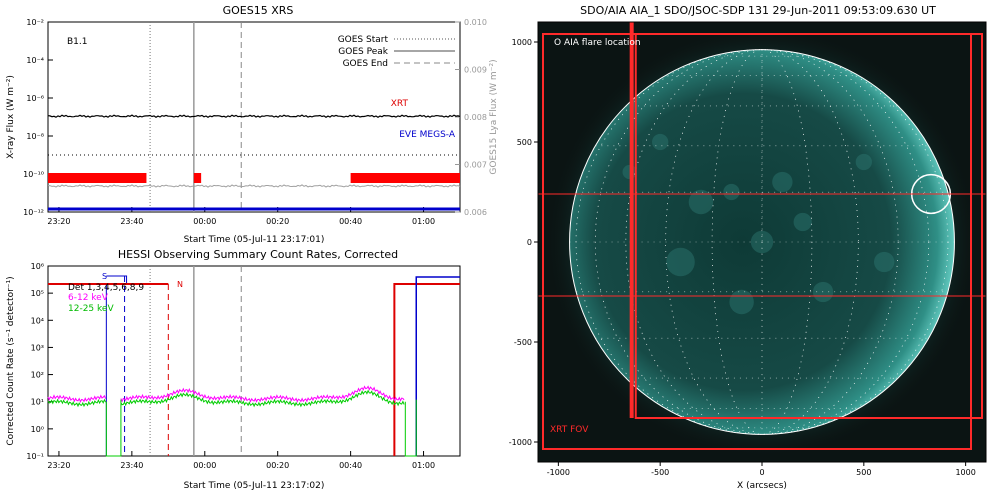  I want to click on hessi-x-tick-label: 00:40, so click(350, 465).